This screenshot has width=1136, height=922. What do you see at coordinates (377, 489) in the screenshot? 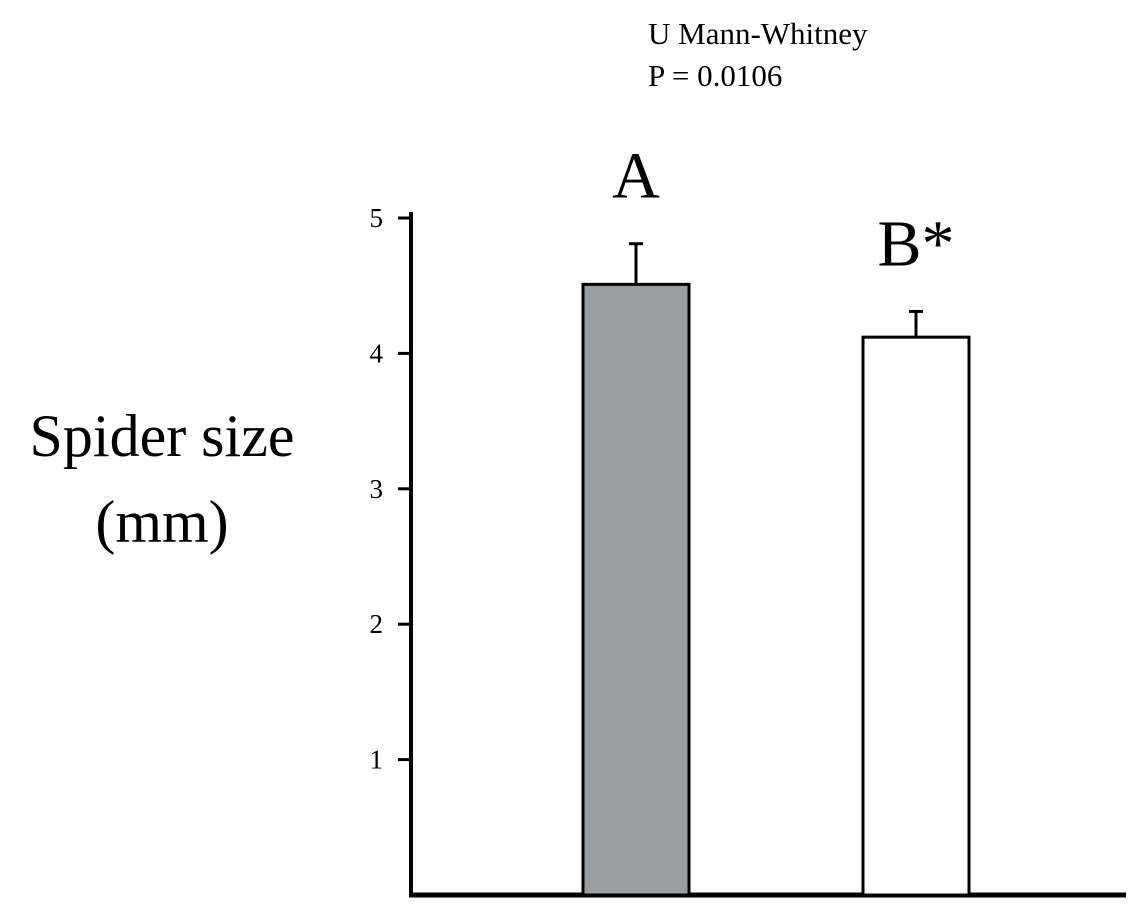
I see `y-tick-label: 3` at bounding box center [377, 489].